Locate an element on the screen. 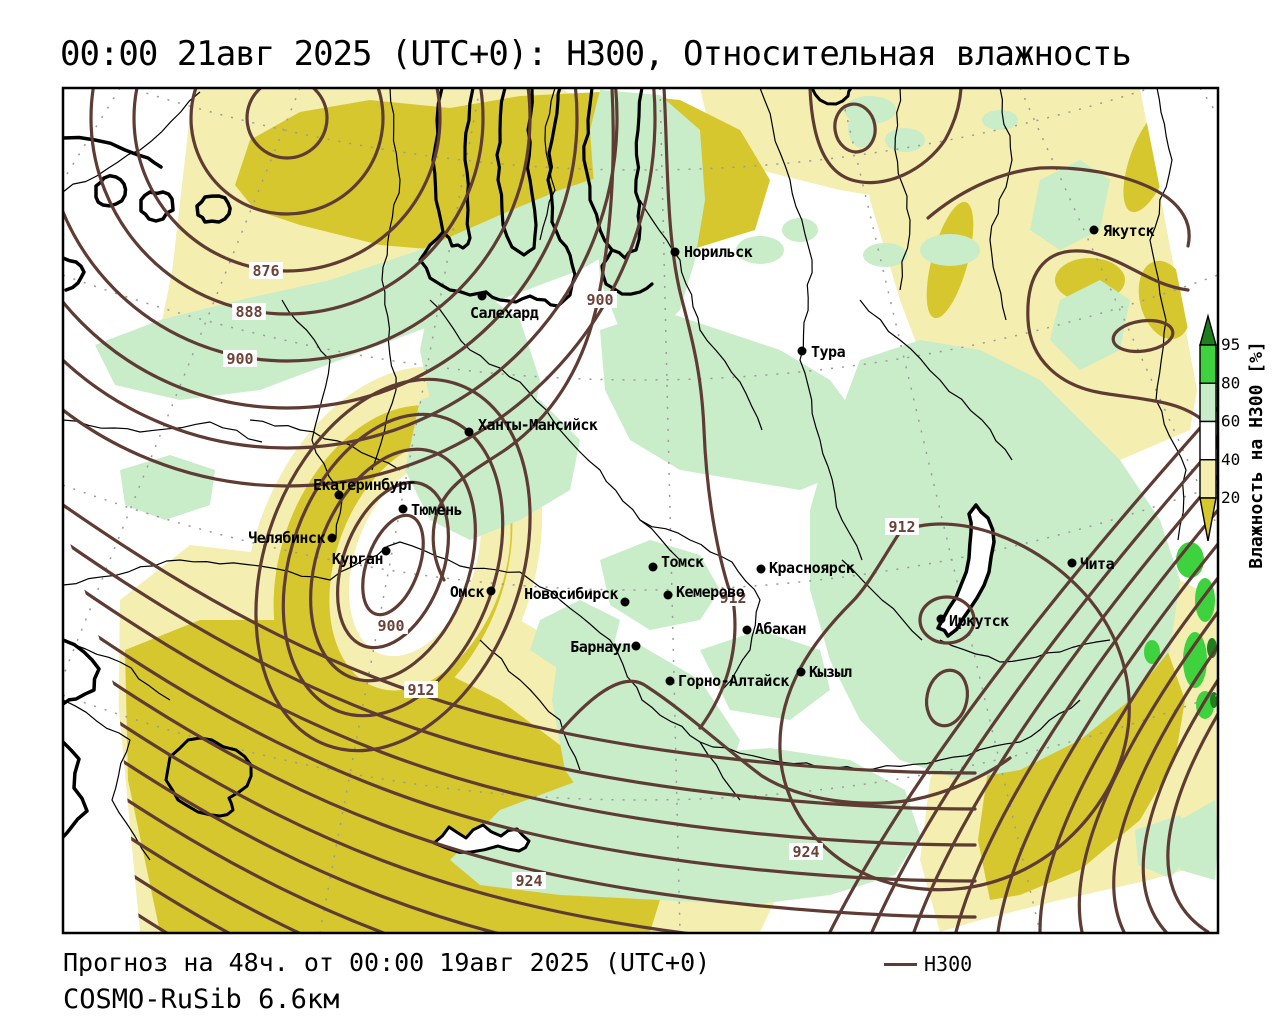  city-label: Кемерово is located at coordinates (710, 592).